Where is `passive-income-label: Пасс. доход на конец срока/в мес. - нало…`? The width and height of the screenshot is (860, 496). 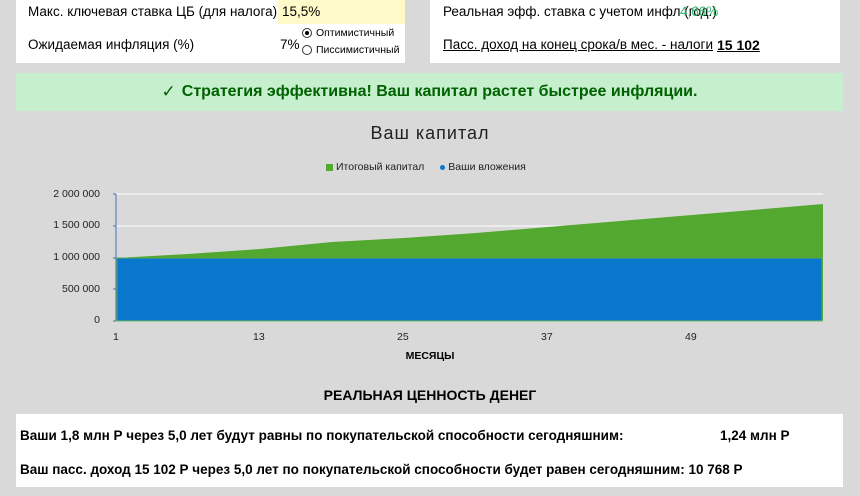 passive-income-label: Пасс. доход на конец срока/в мес. - нало… is located at coordinates (578, 44).